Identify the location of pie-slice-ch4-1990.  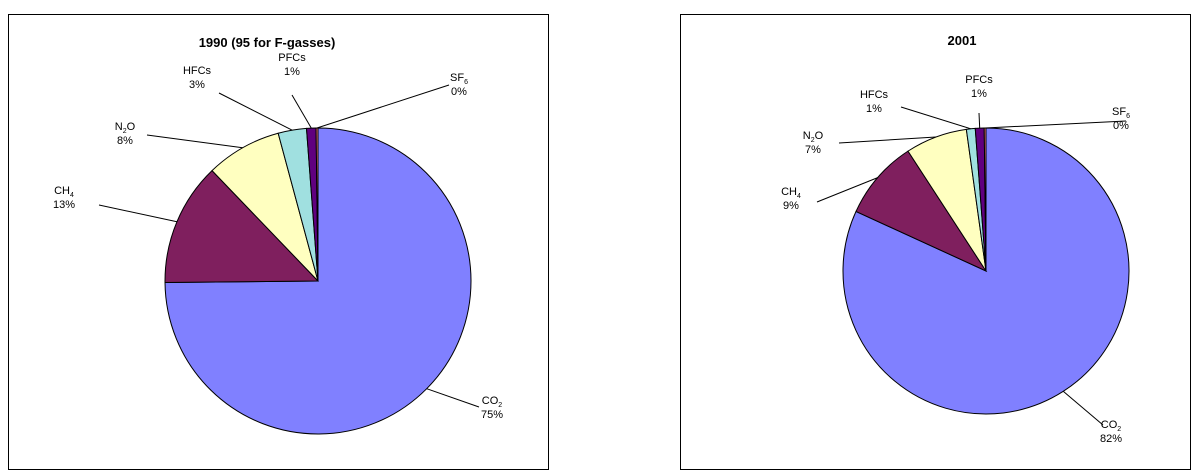
(242, 226).